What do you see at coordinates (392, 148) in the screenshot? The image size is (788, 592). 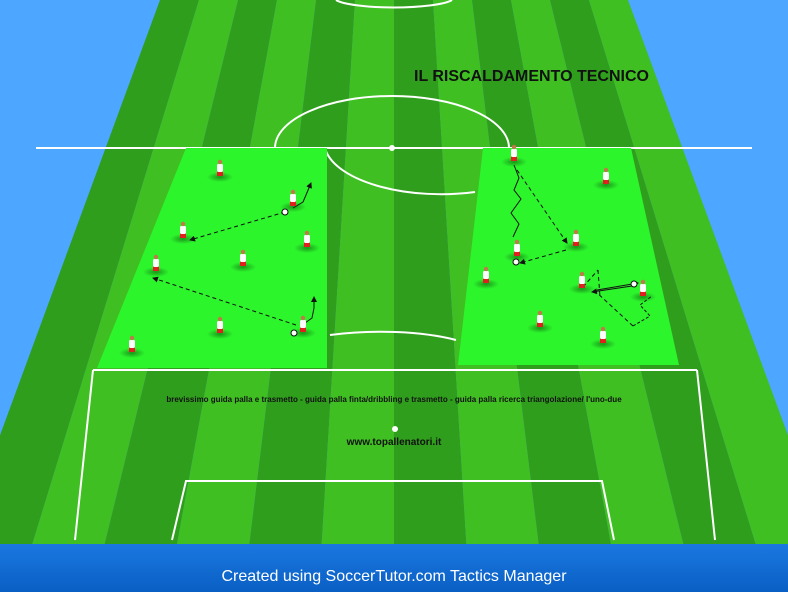 I see `centre-spot` at bounding box center [392, 148].